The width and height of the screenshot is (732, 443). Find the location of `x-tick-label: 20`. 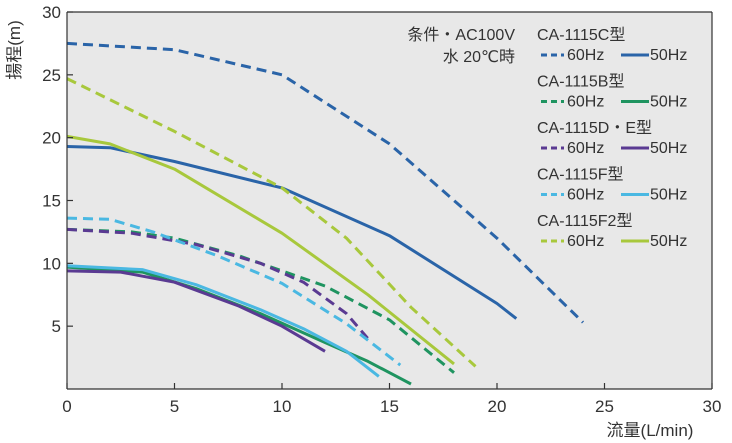

x-tick-label: 20 is located at coordinates (497, 406).